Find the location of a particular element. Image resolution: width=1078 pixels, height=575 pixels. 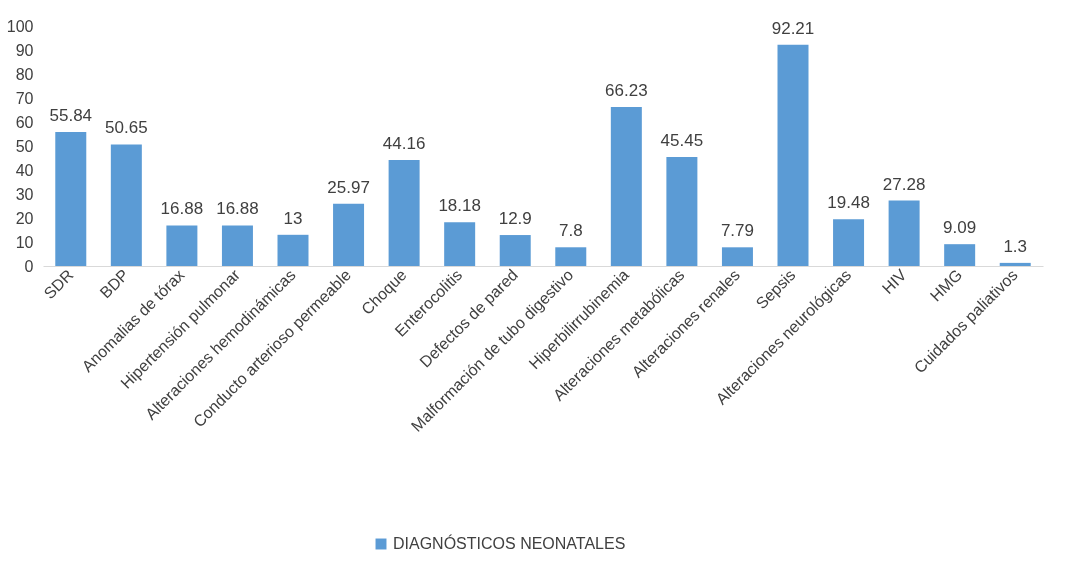

data-label: 50.65 is located at coordinates (126, 128).